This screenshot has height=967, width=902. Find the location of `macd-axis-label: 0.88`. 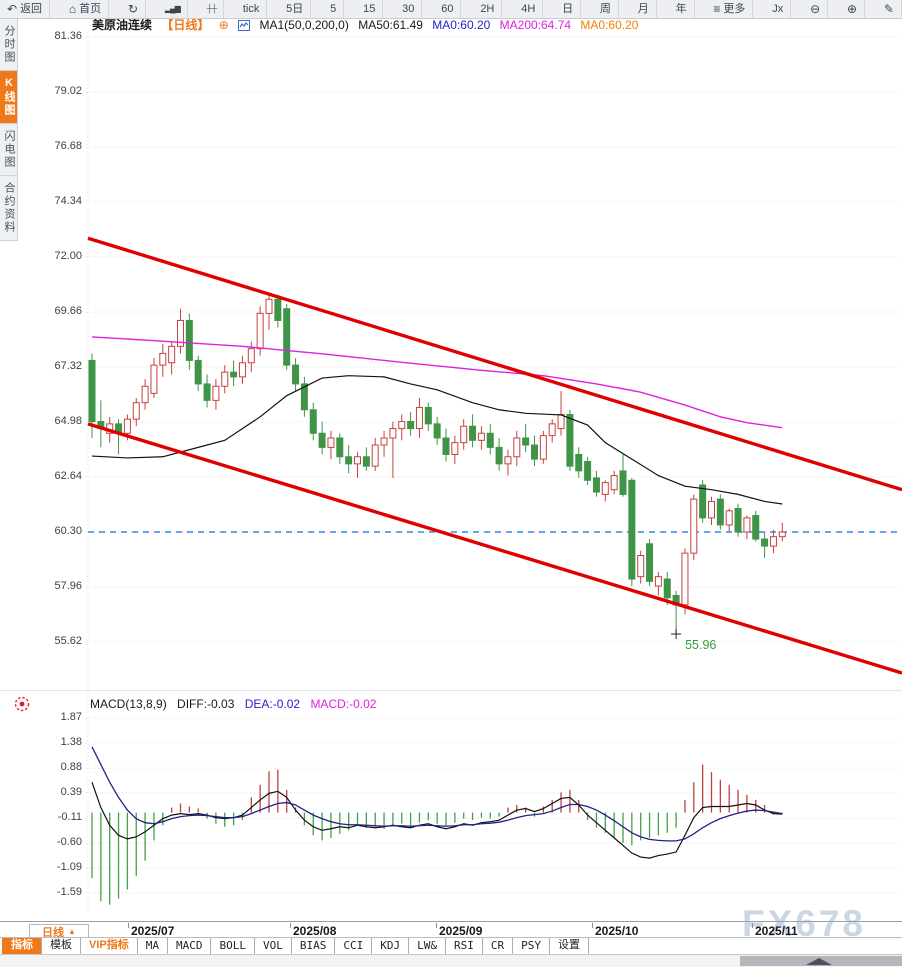

macd-axis-label: 0.88 is located at coordinates (71, 767).